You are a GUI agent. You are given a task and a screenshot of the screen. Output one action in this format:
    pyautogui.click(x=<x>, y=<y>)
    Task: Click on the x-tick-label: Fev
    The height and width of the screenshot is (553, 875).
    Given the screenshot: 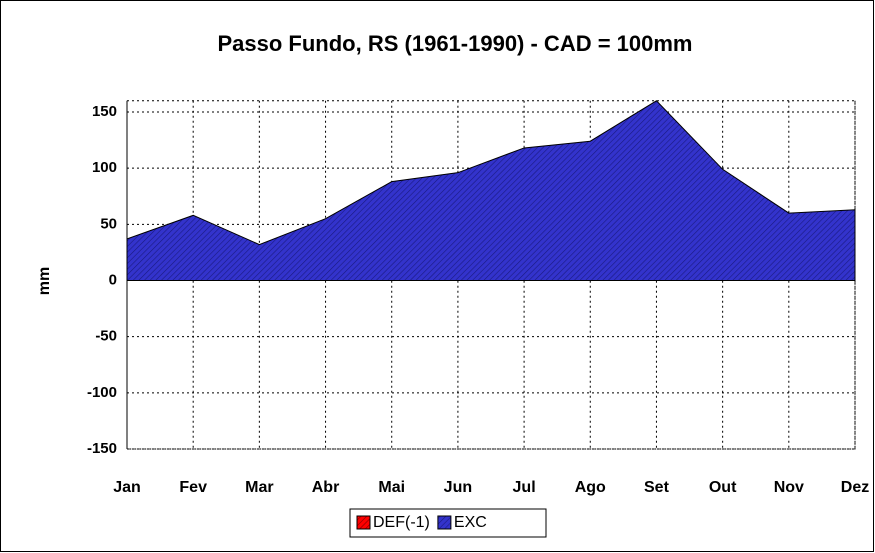 What is the action you would take?
    pyautogui.click(x=193, y=487)
    